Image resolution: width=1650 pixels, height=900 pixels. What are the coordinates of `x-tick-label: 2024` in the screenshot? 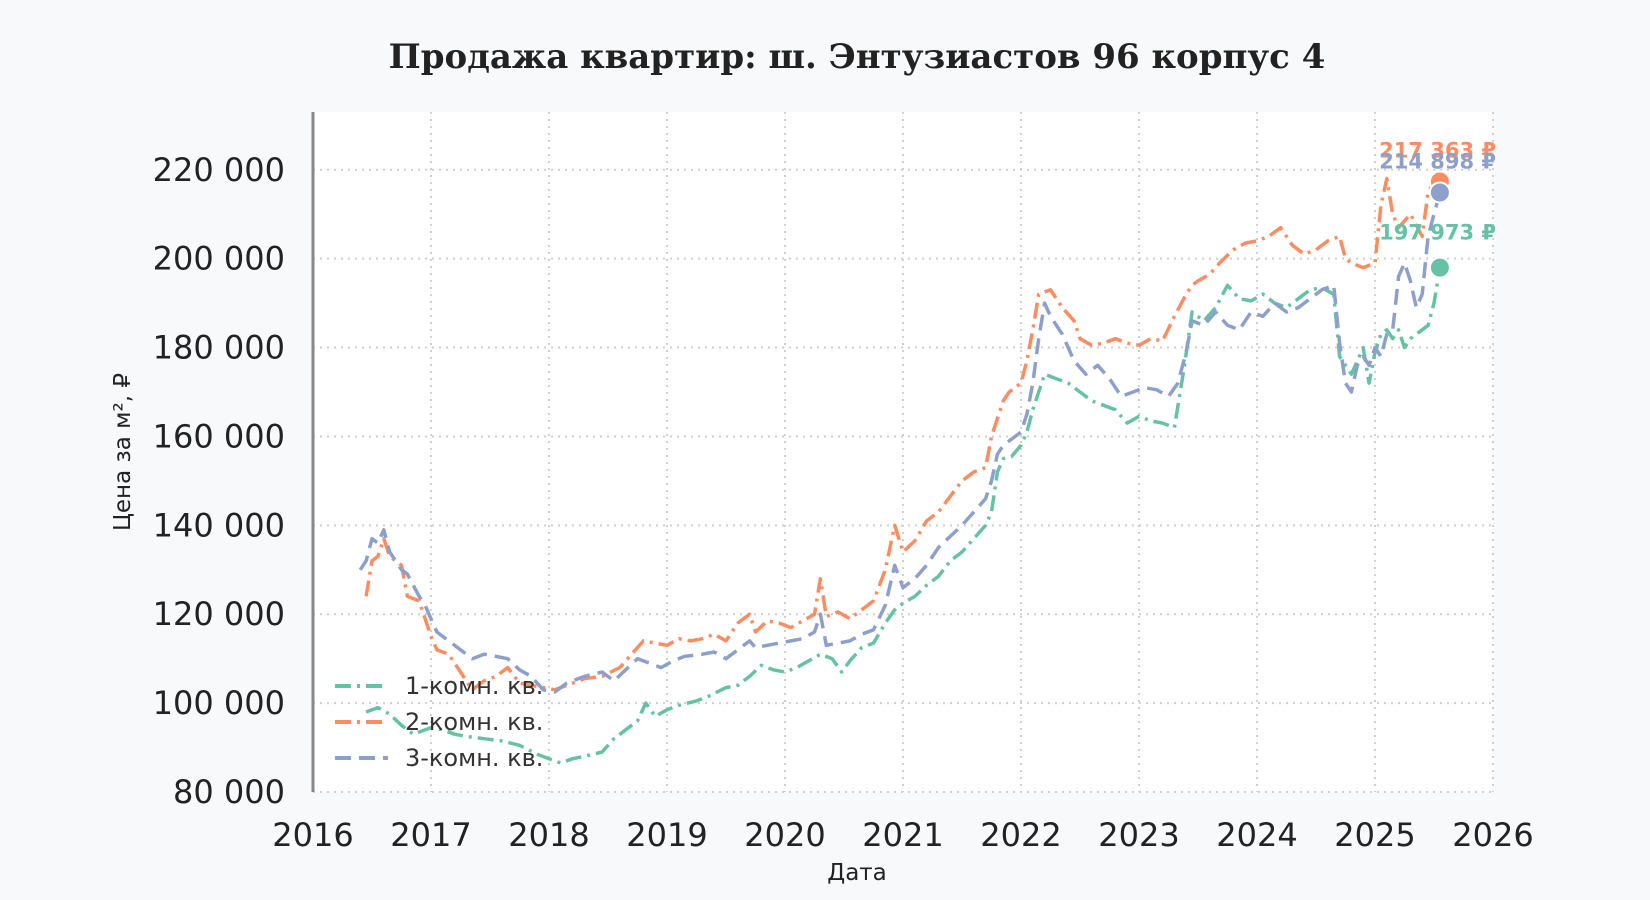 It's located at (1256, 835).